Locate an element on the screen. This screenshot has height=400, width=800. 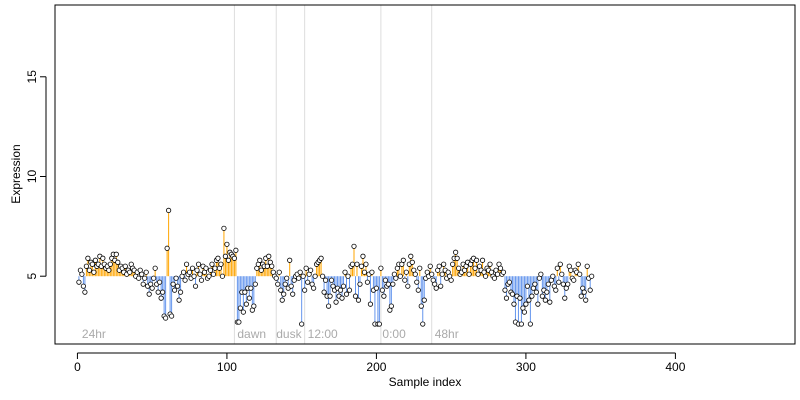
x-axis: 0 100 200 300 400 is located at coordinates (380, 363).